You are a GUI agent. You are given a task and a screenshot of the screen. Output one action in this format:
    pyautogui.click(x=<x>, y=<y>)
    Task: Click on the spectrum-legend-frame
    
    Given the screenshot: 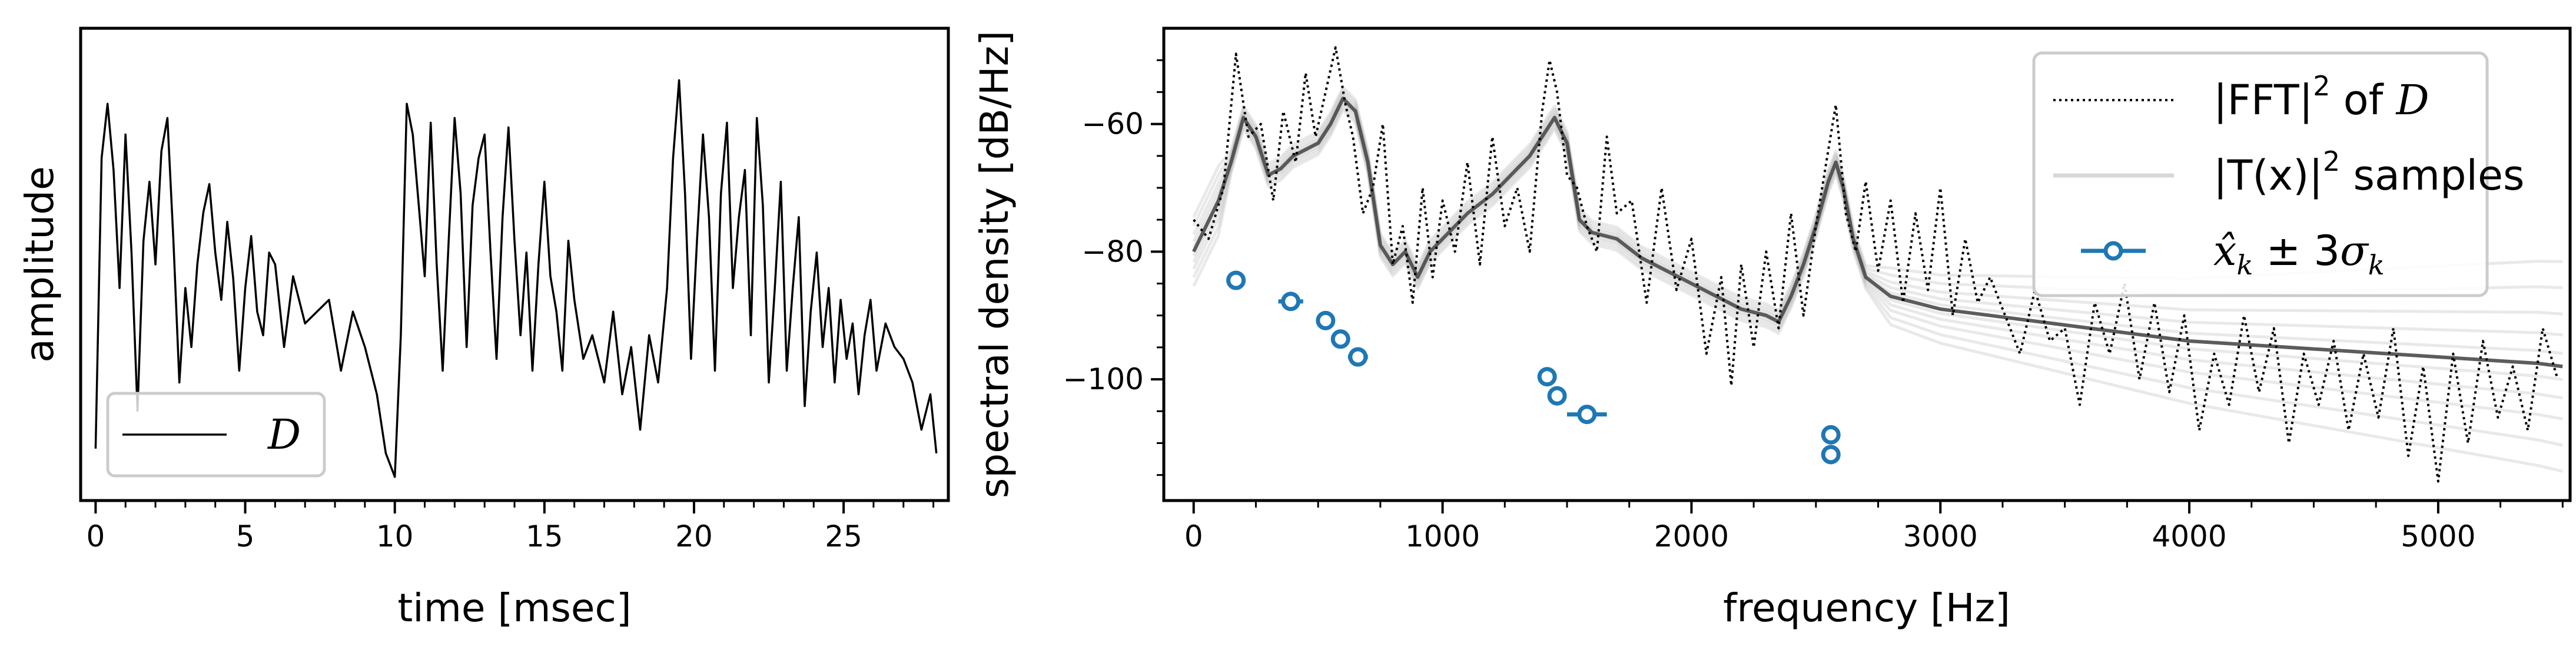 What is the action you would take?
    pyautogui.click(x=2260, y=174)
    